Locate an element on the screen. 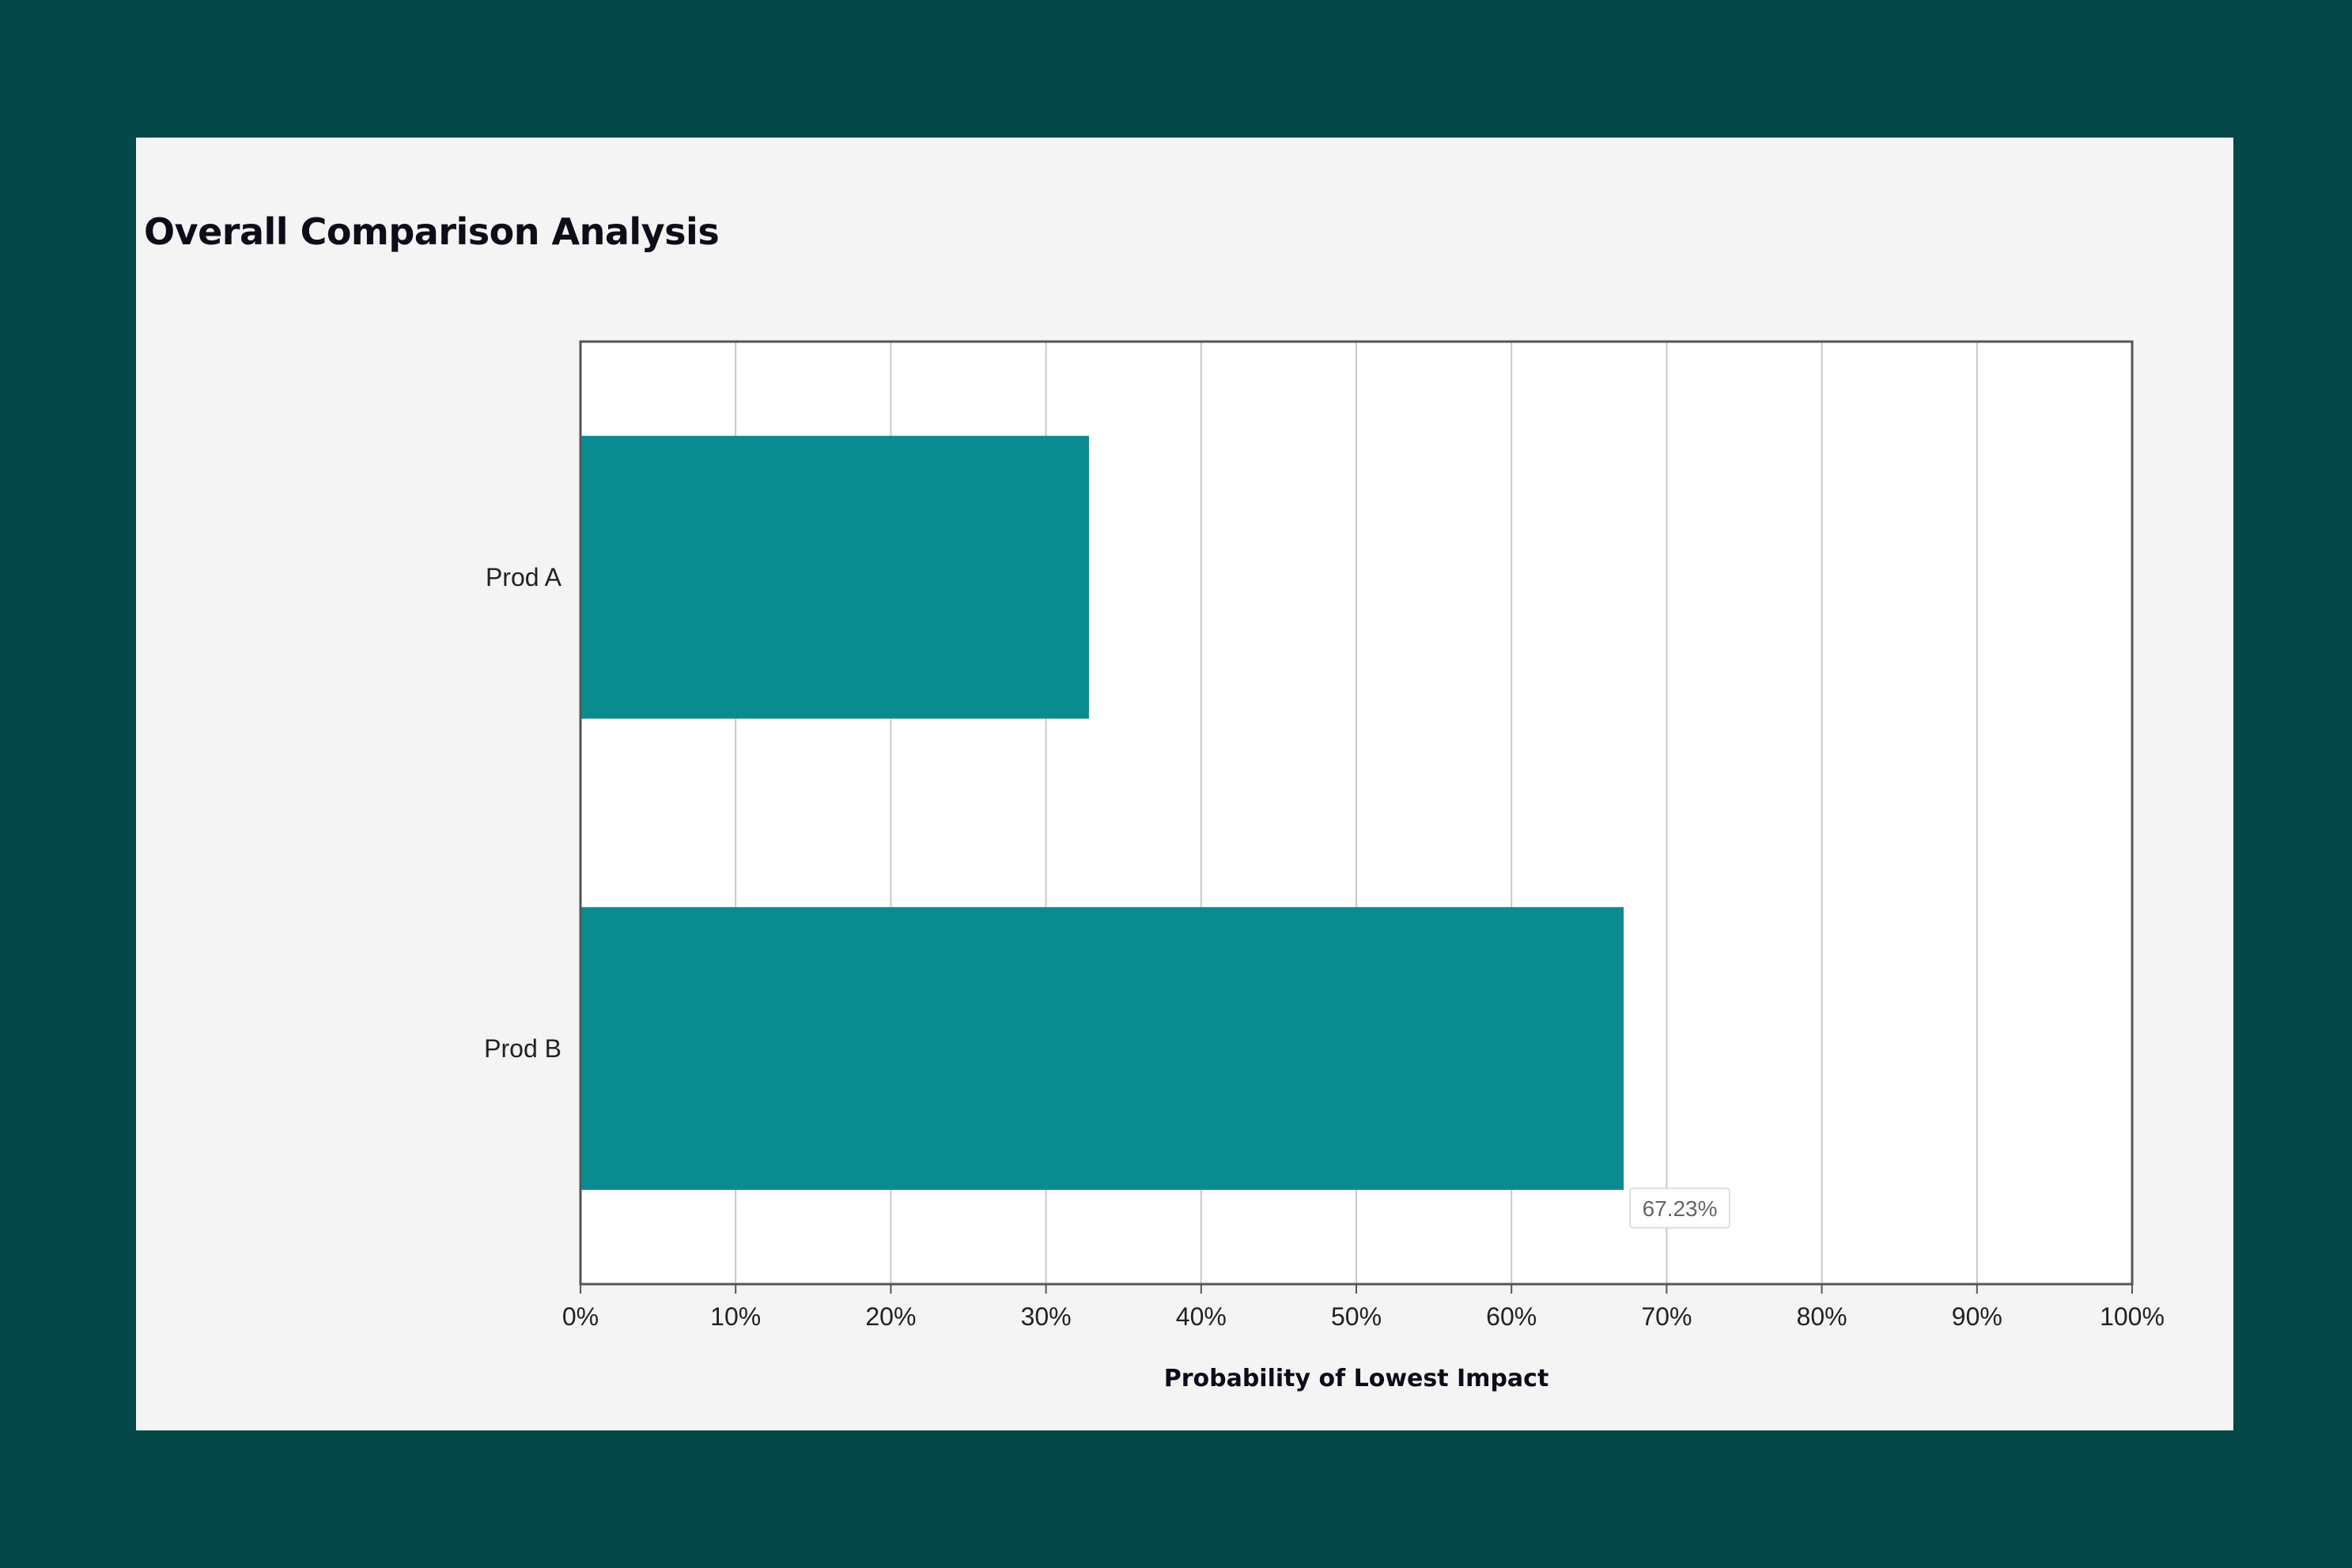 This screenshot has width=2352, height=1568. x-tick-label: 90% is located at coordinates (1977, 1316).